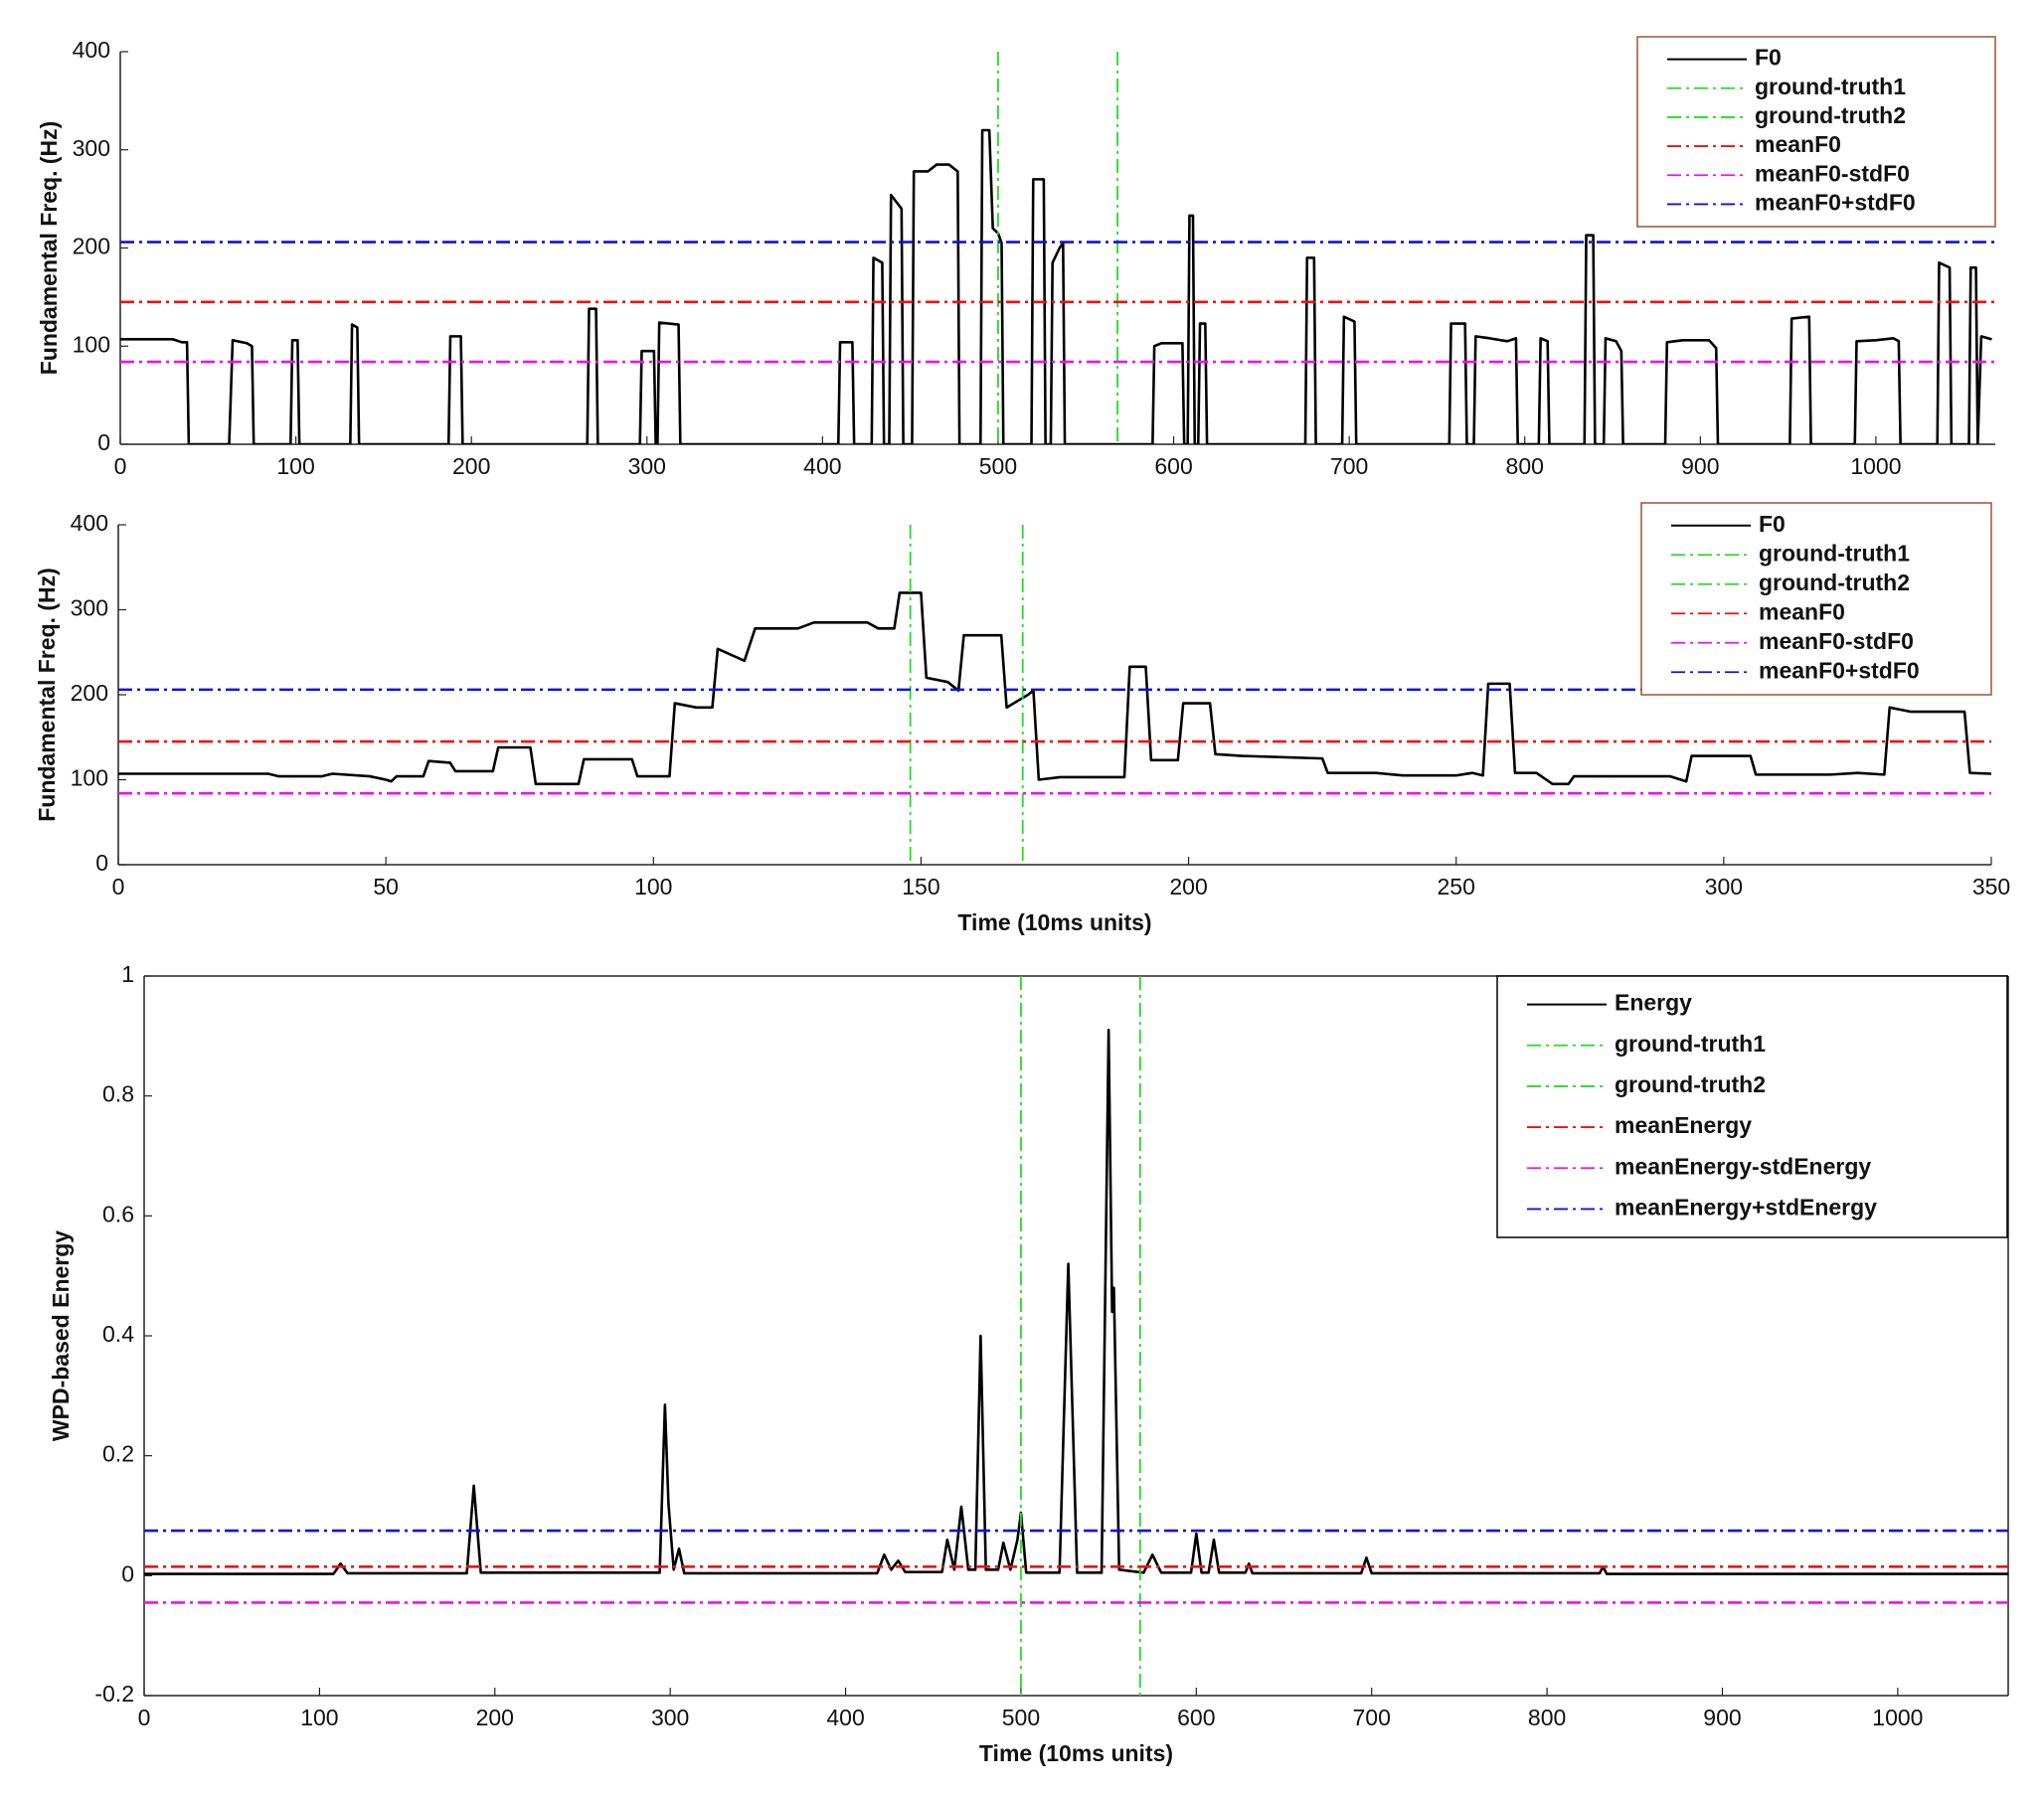 The height and width of the screenshot is (1794, 2044). I want to click on y-tick-label: 1, so click(127, 974).